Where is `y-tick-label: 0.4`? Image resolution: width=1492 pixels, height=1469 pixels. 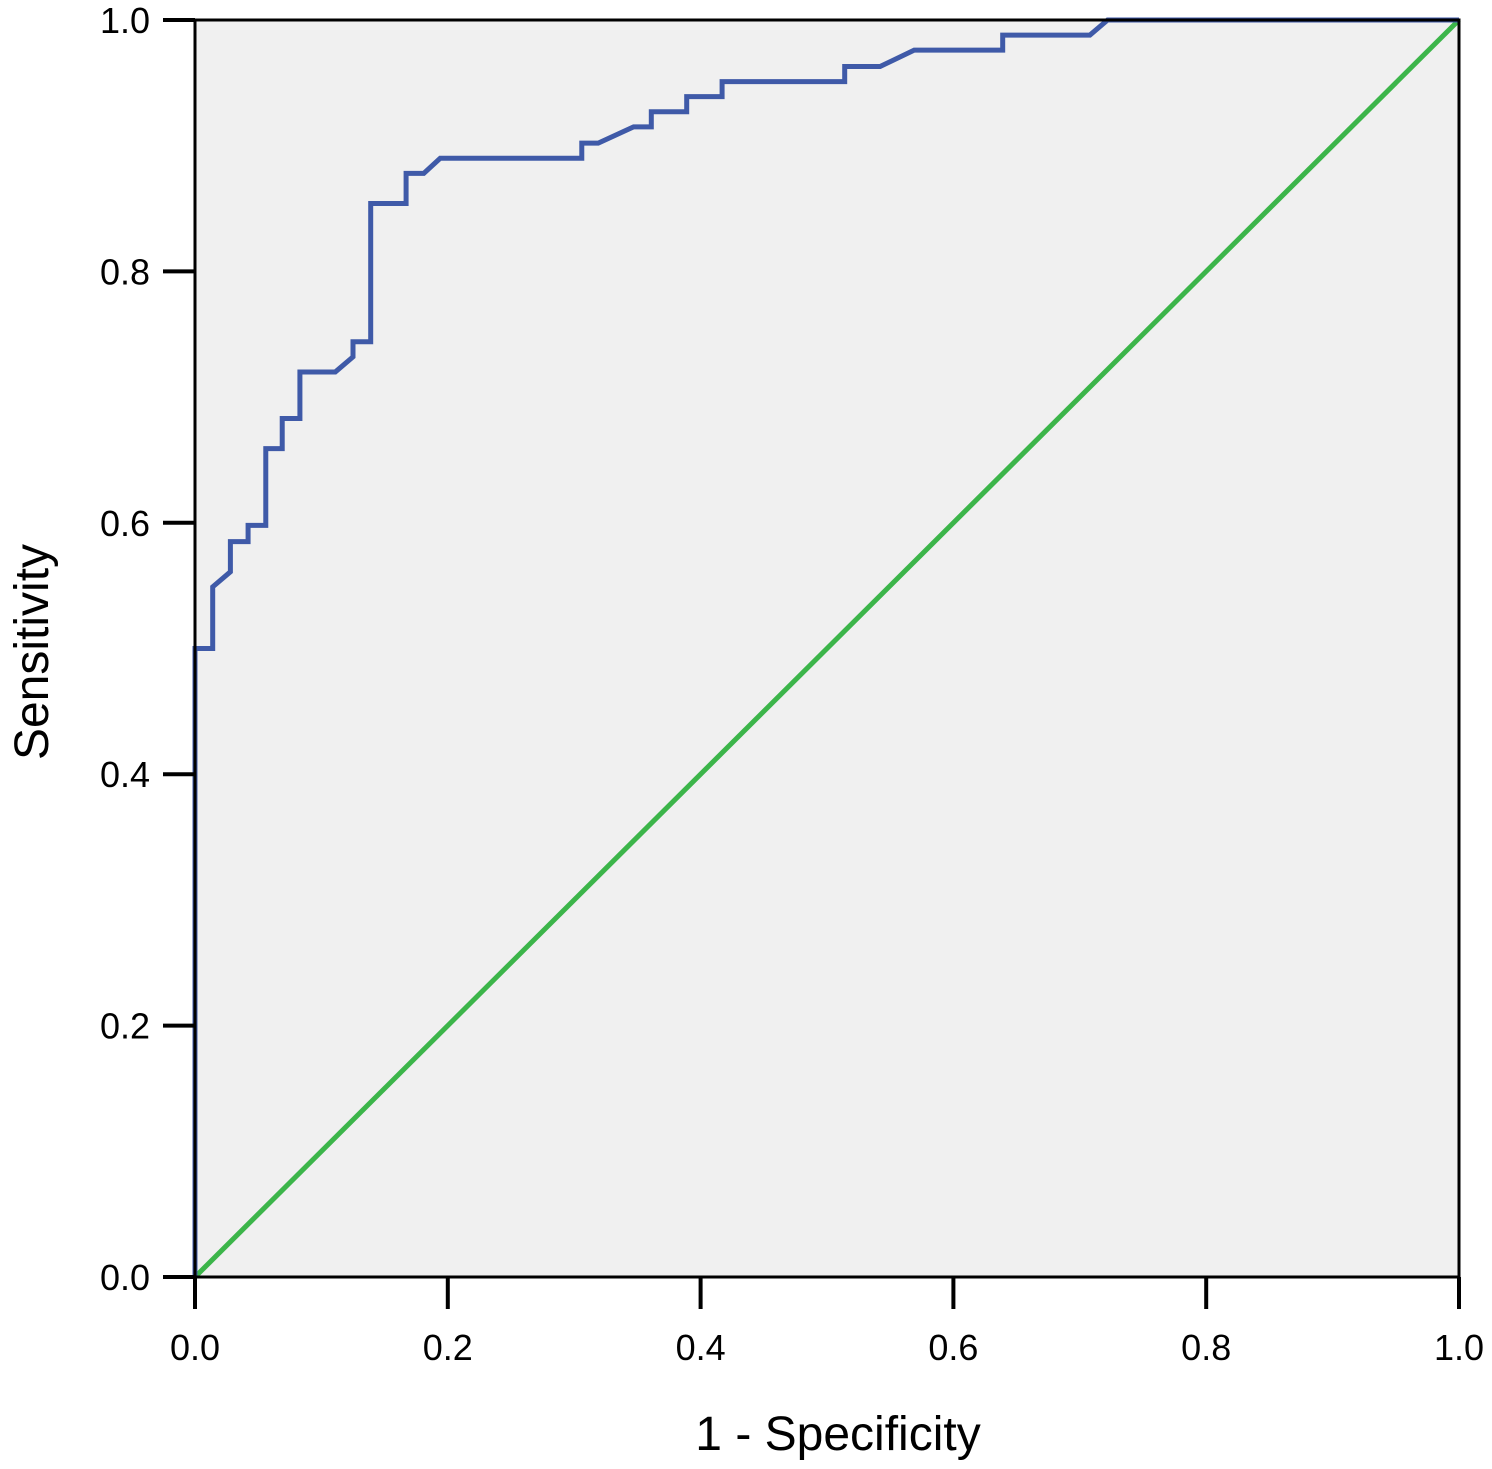 y-tick-label: 0.4 is located at coordinates (125, 774).